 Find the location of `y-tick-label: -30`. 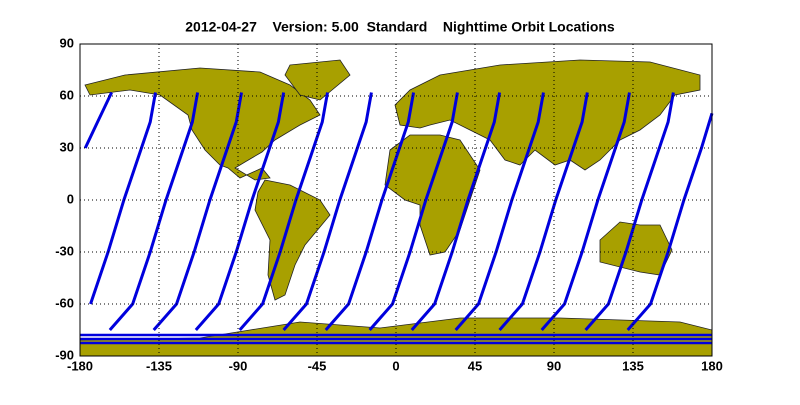

y-tick-label: -30 is located at coordinates (64, 250).